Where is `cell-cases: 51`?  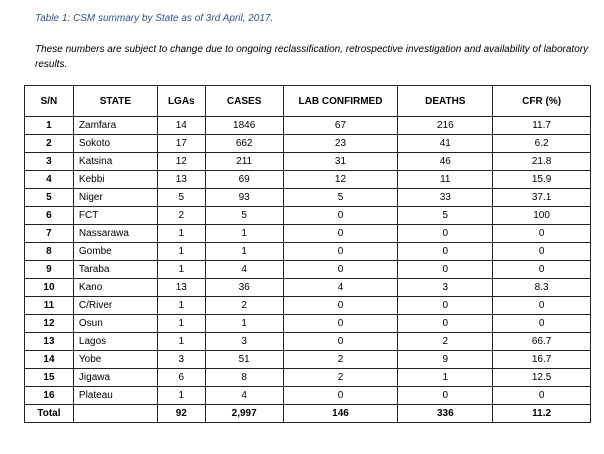 cell-cases: 51 is located at coordinates (244, 359).